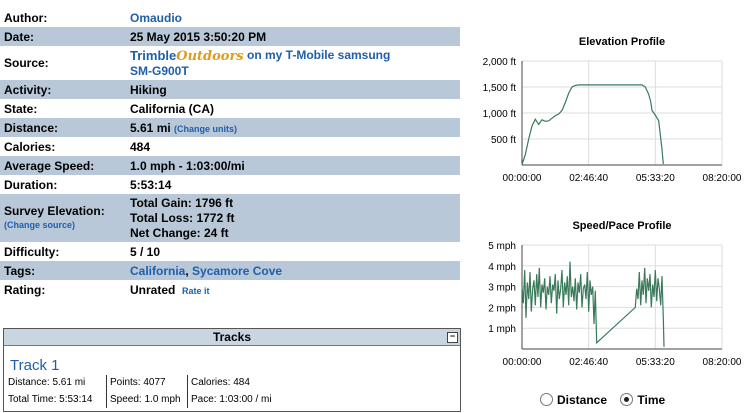  What do you see at coordinates (153, 289) in the screenshot?
I see `rating-value: Unrated` at bounding box center [153, 289].